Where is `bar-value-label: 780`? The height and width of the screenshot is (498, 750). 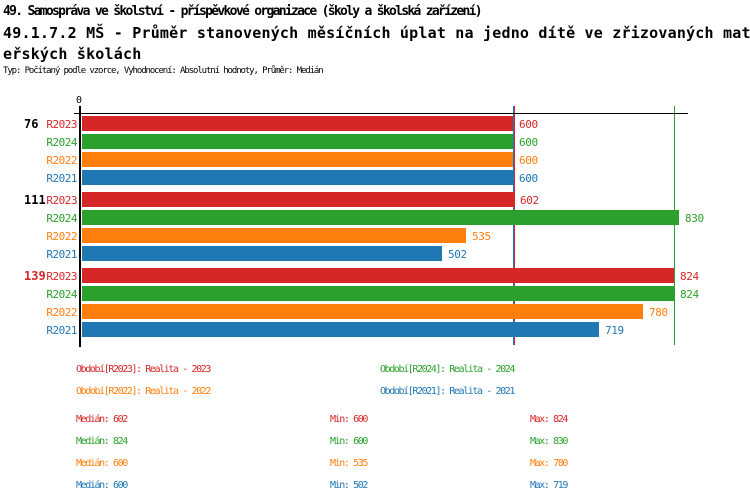 bar-value-label: 780 is located at coordinates (658, 312).